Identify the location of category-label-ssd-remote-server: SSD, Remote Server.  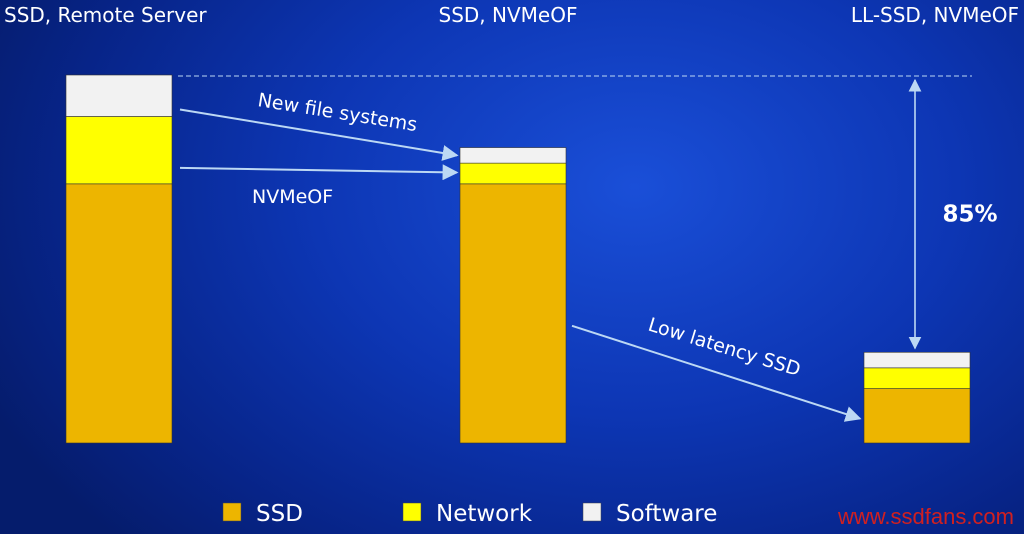
(105, 15).